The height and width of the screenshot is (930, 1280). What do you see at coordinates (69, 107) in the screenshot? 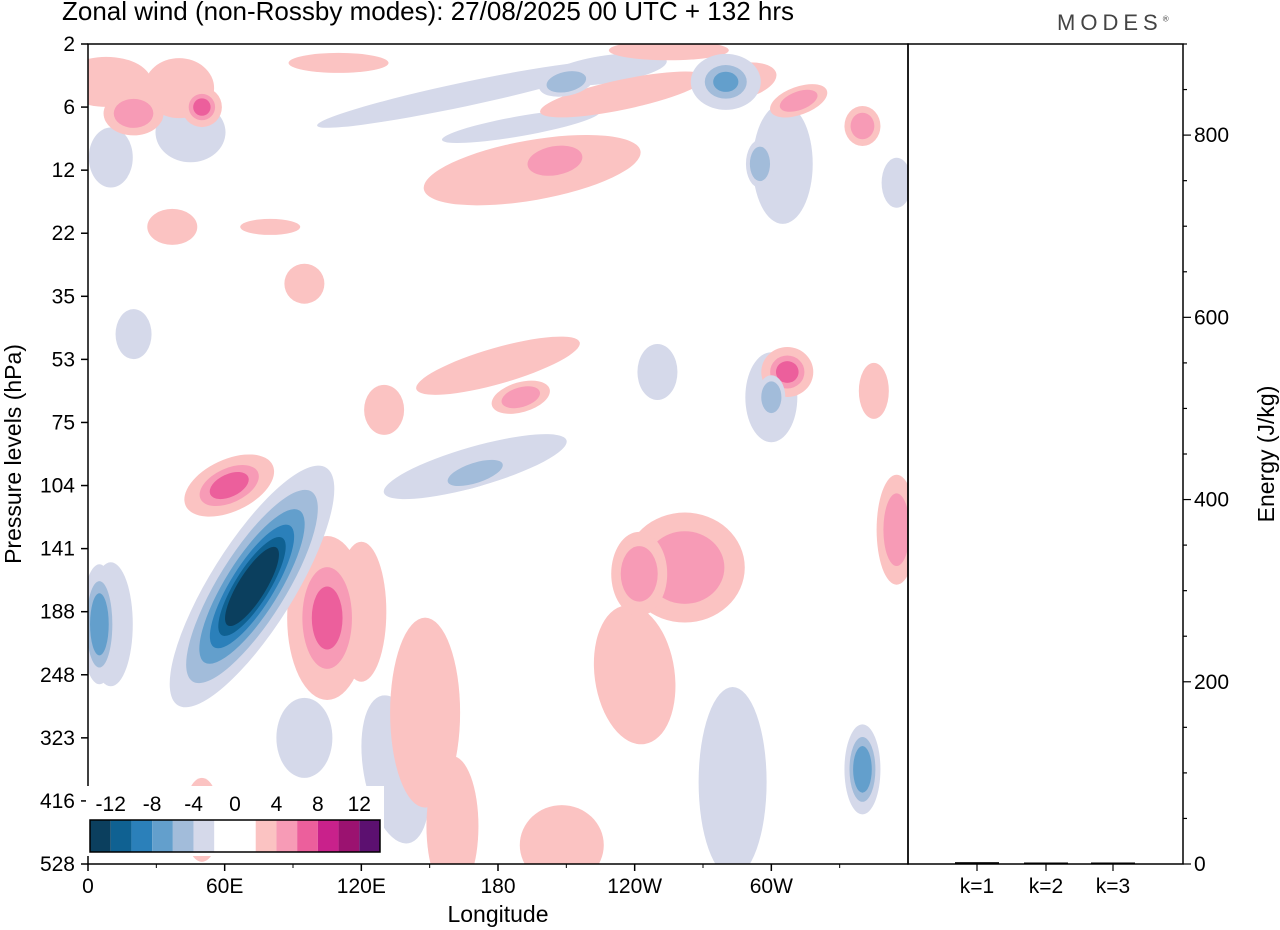
I see `y-tick-label: 6` at bounding box center [69, 107].